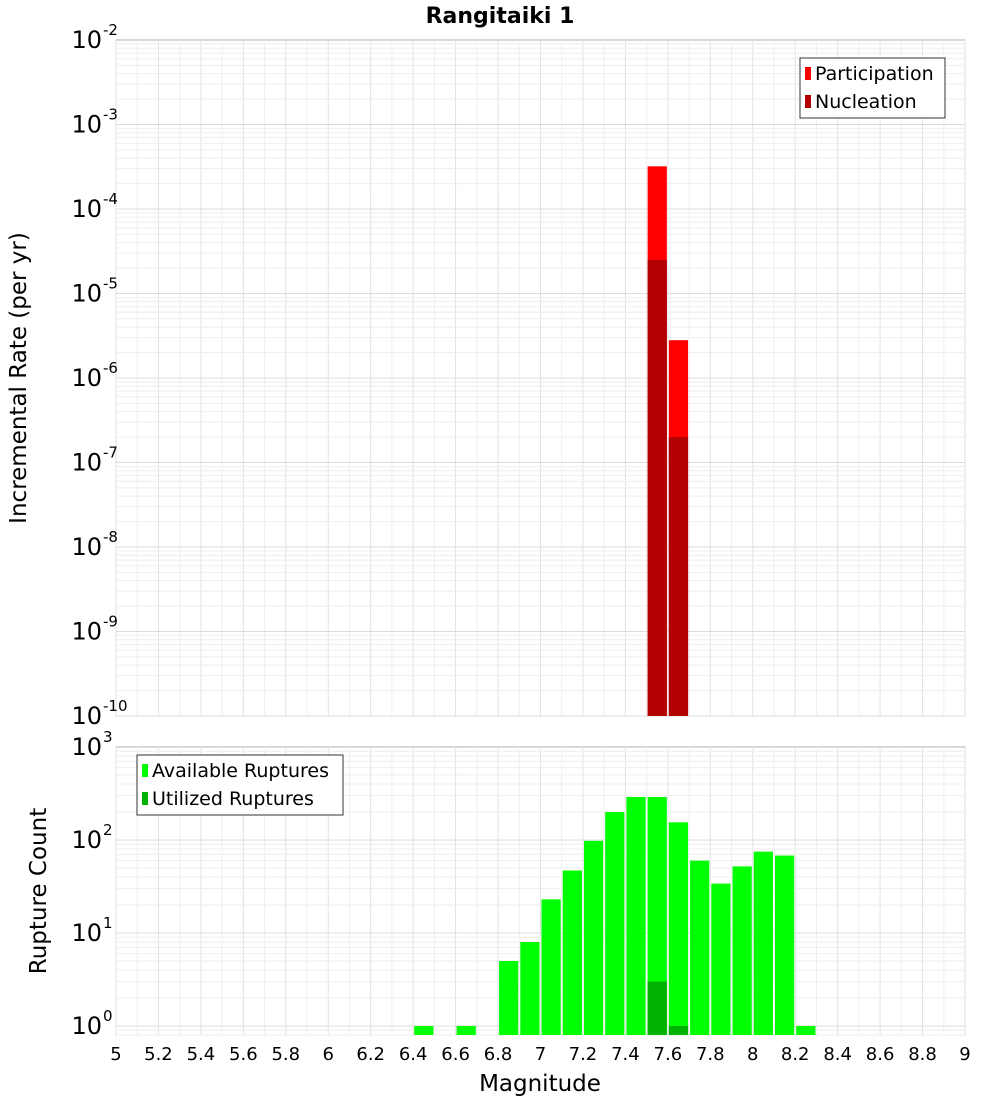  I want to click on bottom-y-axis-label: Rupture Count, so click(39, 891).